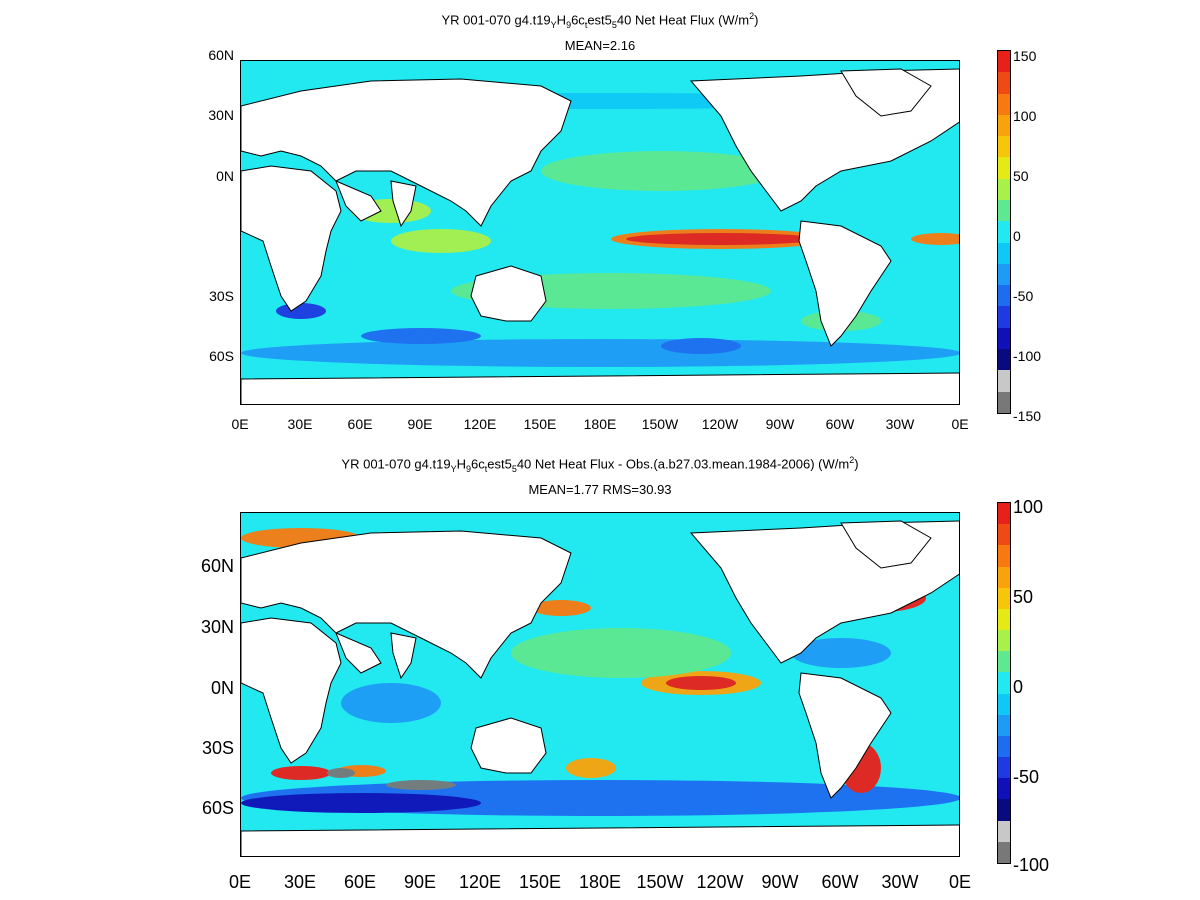 The height and width of the screenshot is (900, 1200). What do you see at coordinates (1028, 507) in the screenshot?
I see `panel2-colorbar-tick: 100` at bounding box center [1028, 507].